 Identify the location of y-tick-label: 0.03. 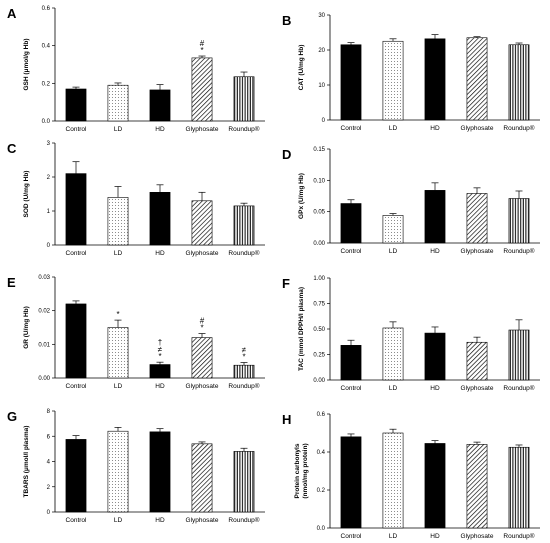
(44, 278).